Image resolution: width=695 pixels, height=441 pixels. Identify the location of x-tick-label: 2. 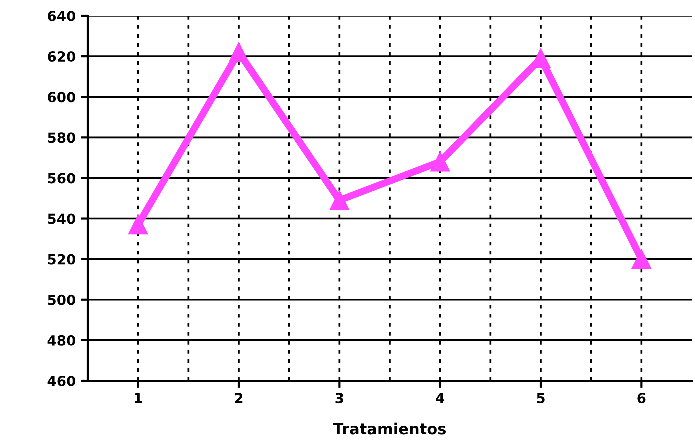
(239, 398).